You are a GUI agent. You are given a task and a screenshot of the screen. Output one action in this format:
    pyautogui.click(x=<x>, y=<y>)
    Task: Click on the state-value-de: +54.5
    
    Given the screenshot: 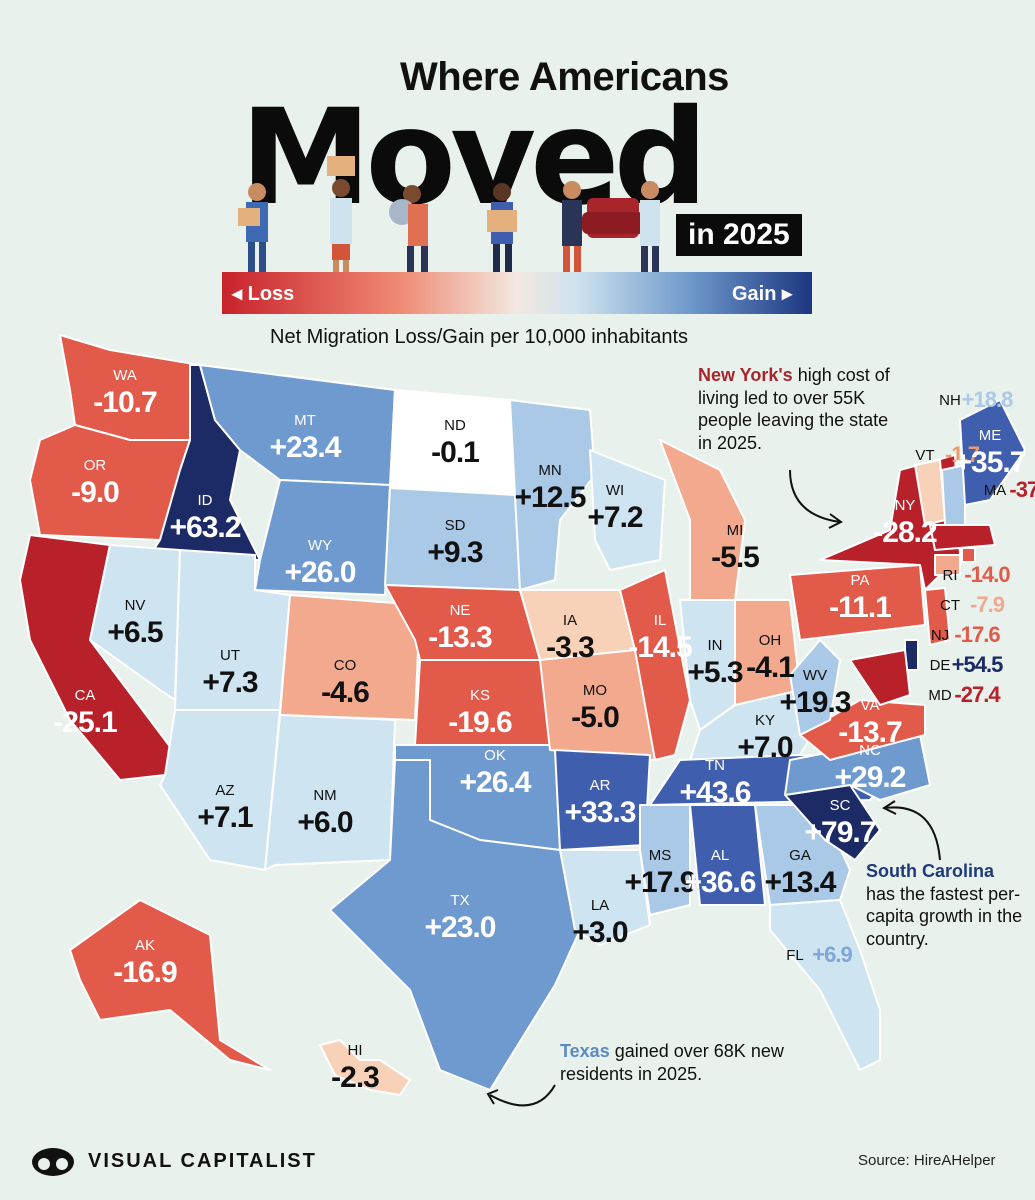 What is the action you would take?
    pyautogui.click(x=977, y=664)
    